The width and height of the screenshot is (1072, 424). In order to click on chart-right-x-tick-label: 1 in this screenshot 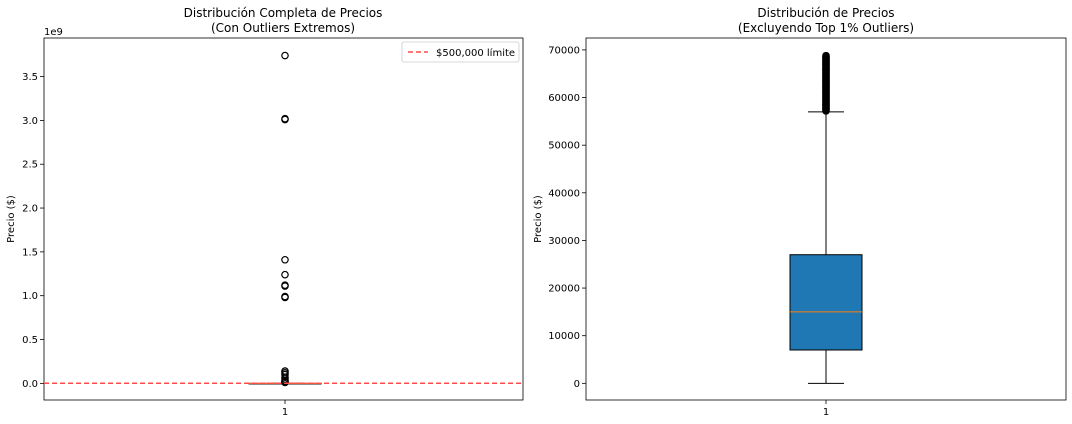, I will do `click(826, 412)`.